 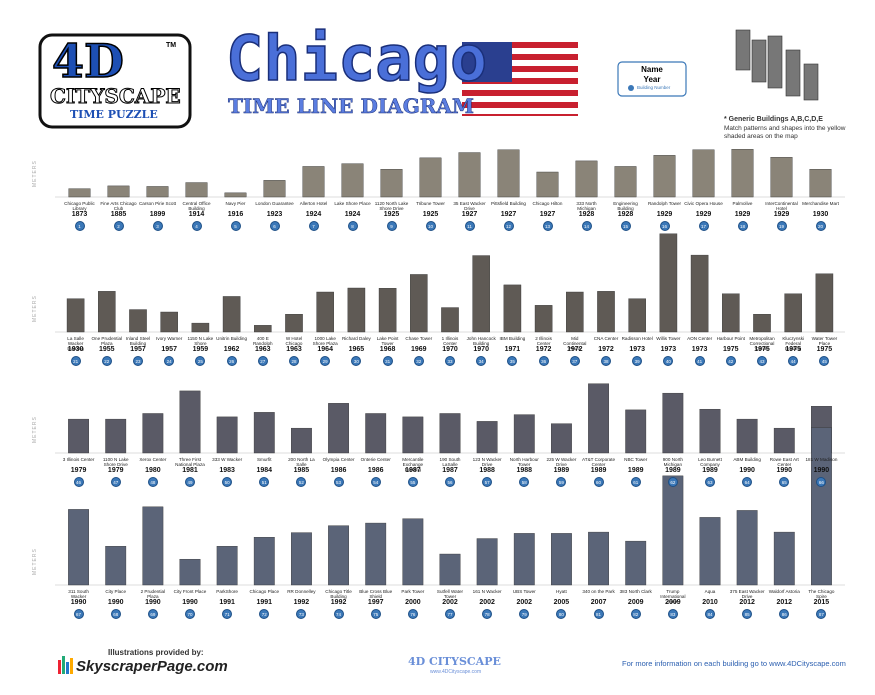 I want to click on building-name: Richard Daley, so click(x=356, y=338).